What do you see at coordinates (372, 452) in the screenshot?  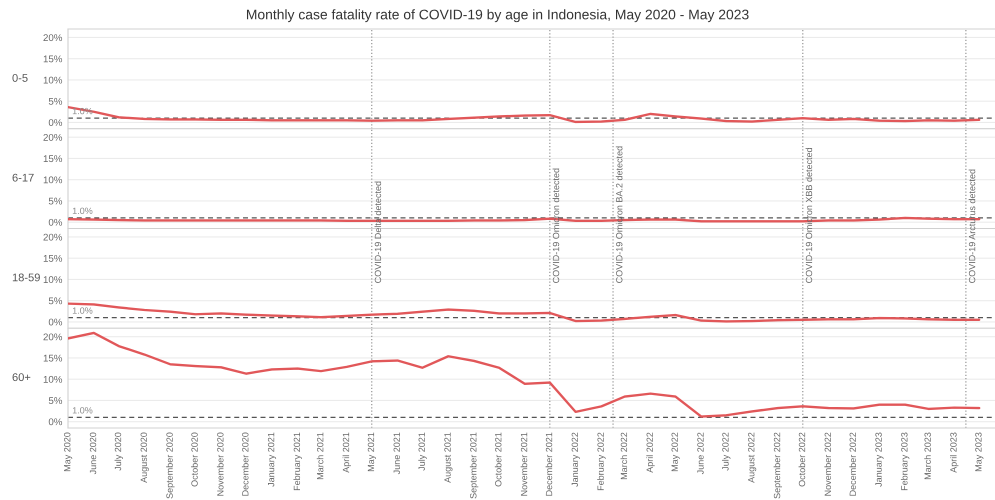 I see `x-tick-label: May 2021` at bounding box center [372, 452].